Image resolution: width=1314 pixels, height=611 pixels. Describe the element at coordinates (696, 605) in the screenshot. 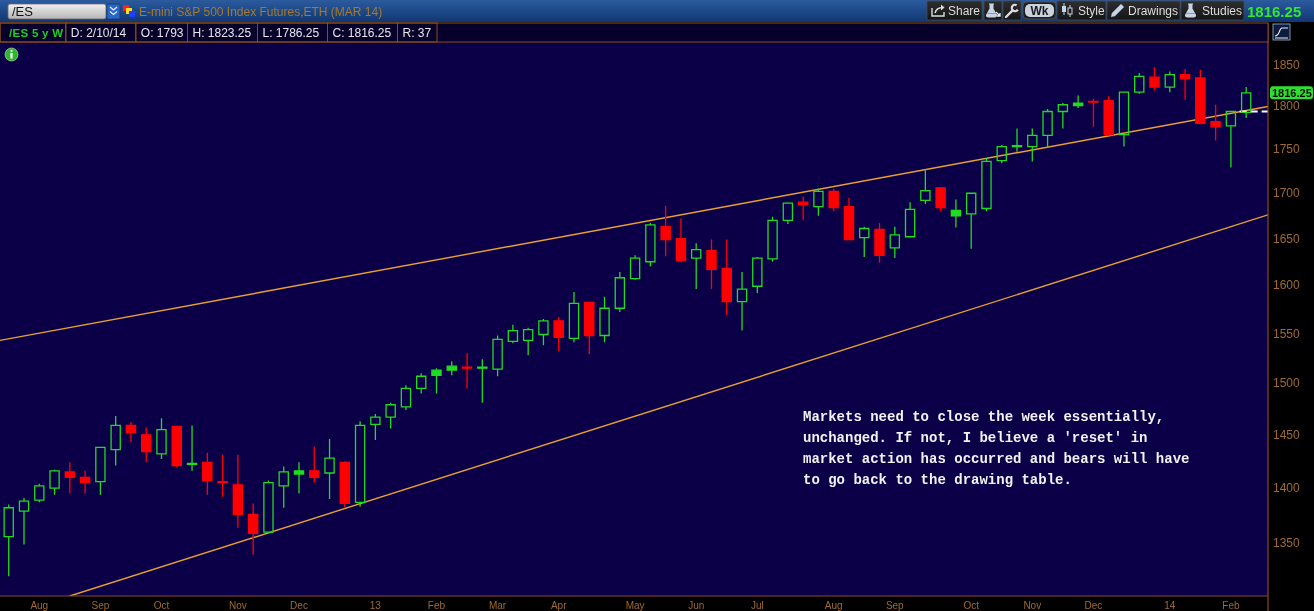

I see `x-tick-label: Jun` at that location.